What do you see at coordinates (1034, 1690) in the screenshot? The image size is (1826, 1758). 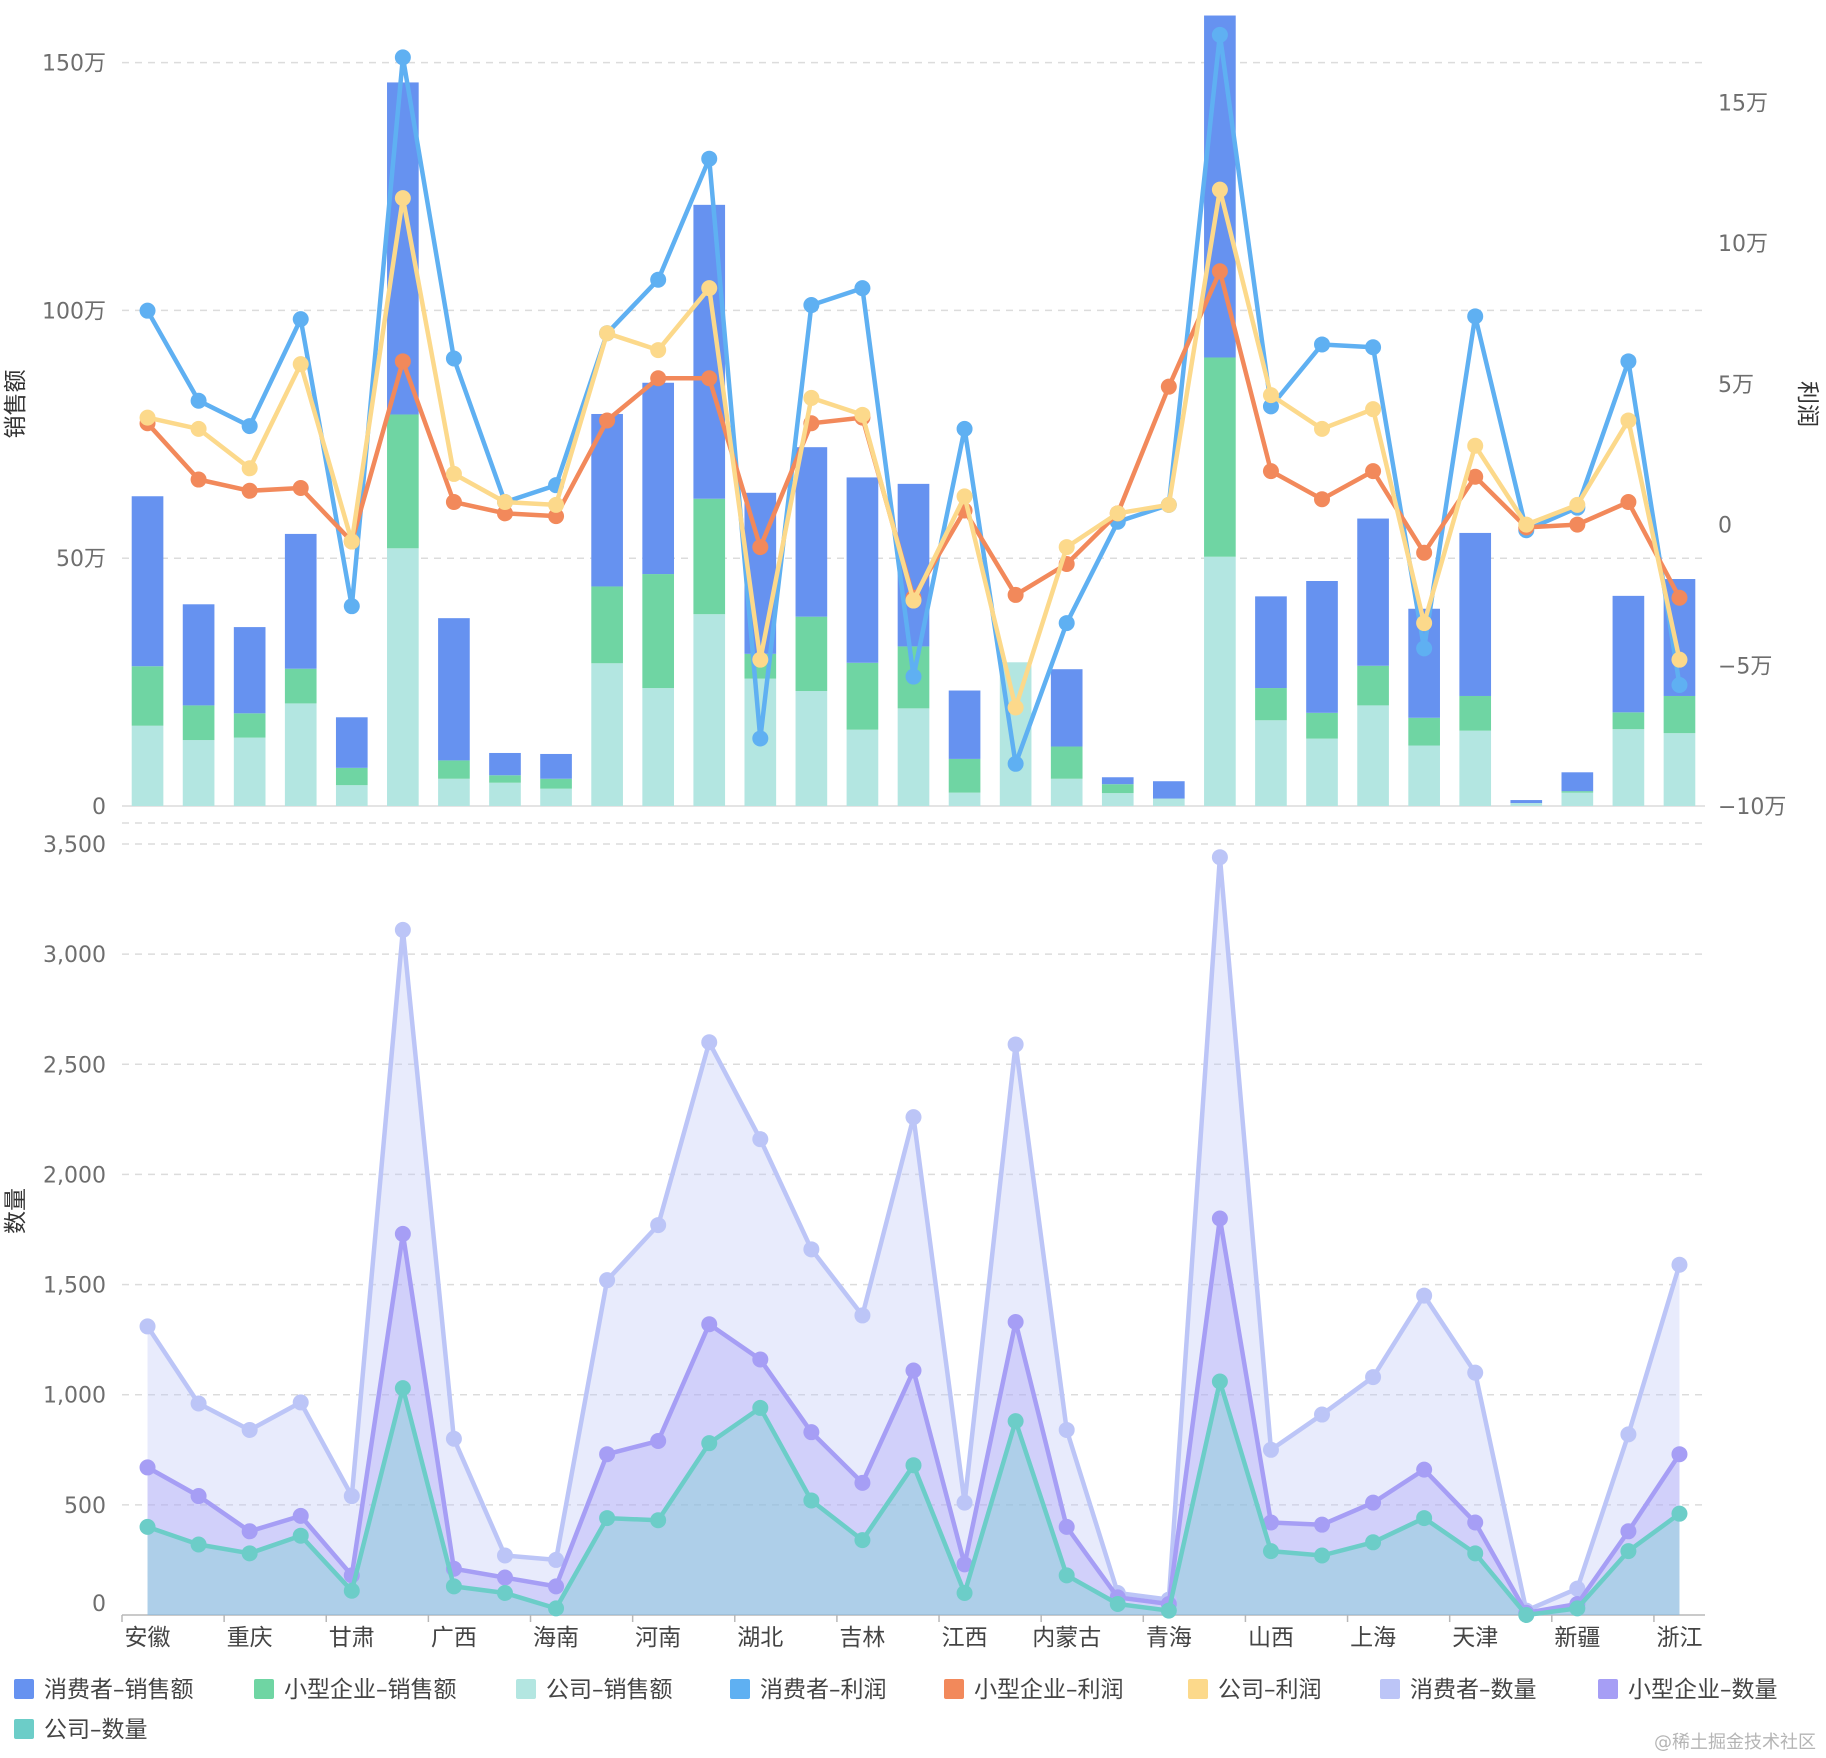 I see `legend-item: 小型企业–利润` at bounding box center [1034, 1690].